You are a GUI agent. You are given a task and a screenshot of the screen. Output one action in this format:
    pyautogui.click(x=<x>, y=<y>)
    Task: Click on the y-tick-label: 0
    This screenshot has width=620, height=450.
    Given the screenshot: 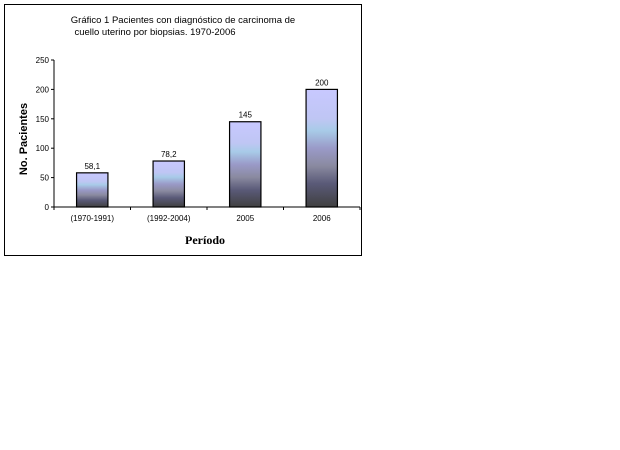 What is the action you would take?
    pyautogui.click(x=47, y=207)
    